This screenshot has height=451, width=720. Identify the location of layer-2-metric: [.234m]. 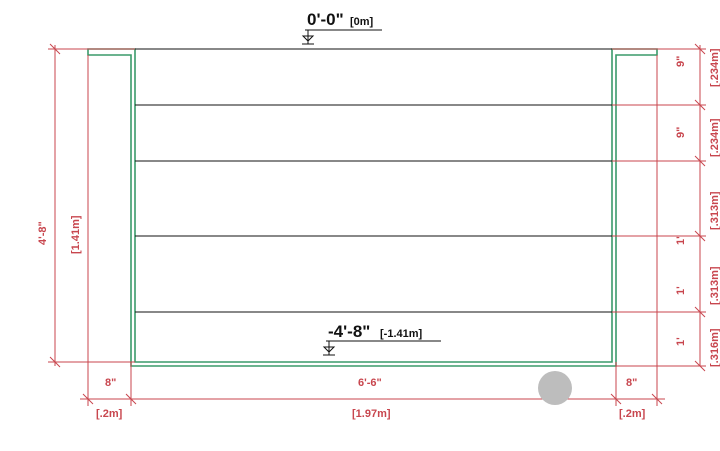
(714, 137).